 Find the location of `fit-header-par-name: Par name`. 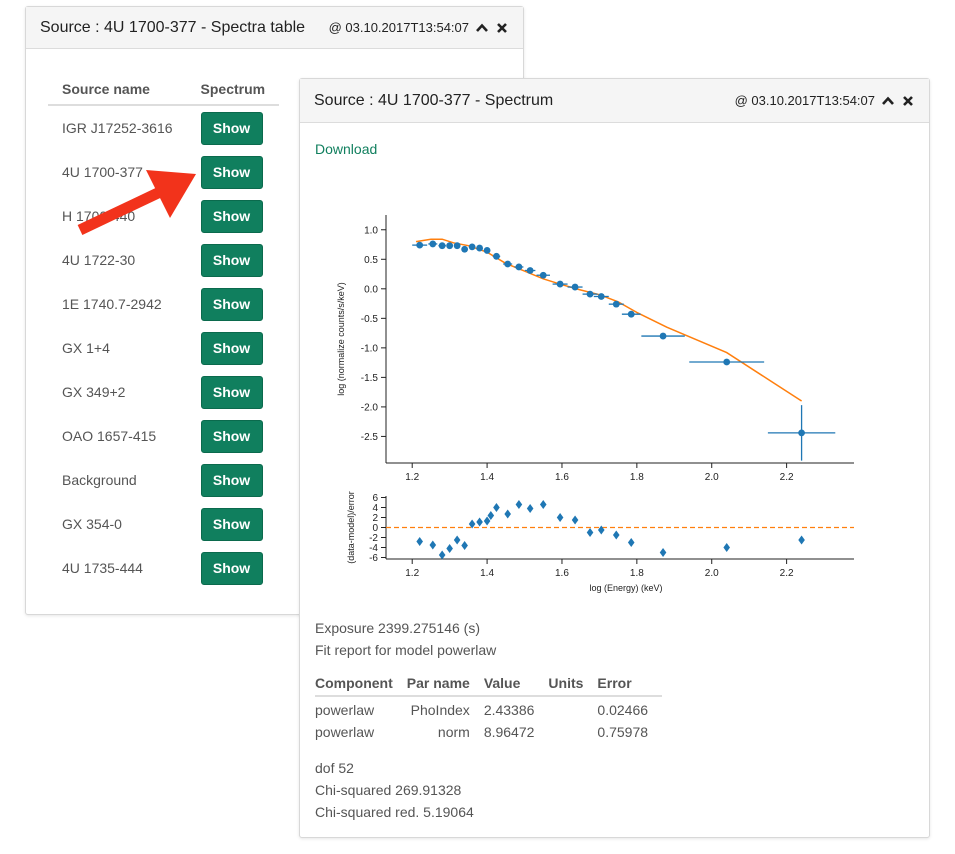

fit-header-par-name: Par name is located at coordinates (445, 686).